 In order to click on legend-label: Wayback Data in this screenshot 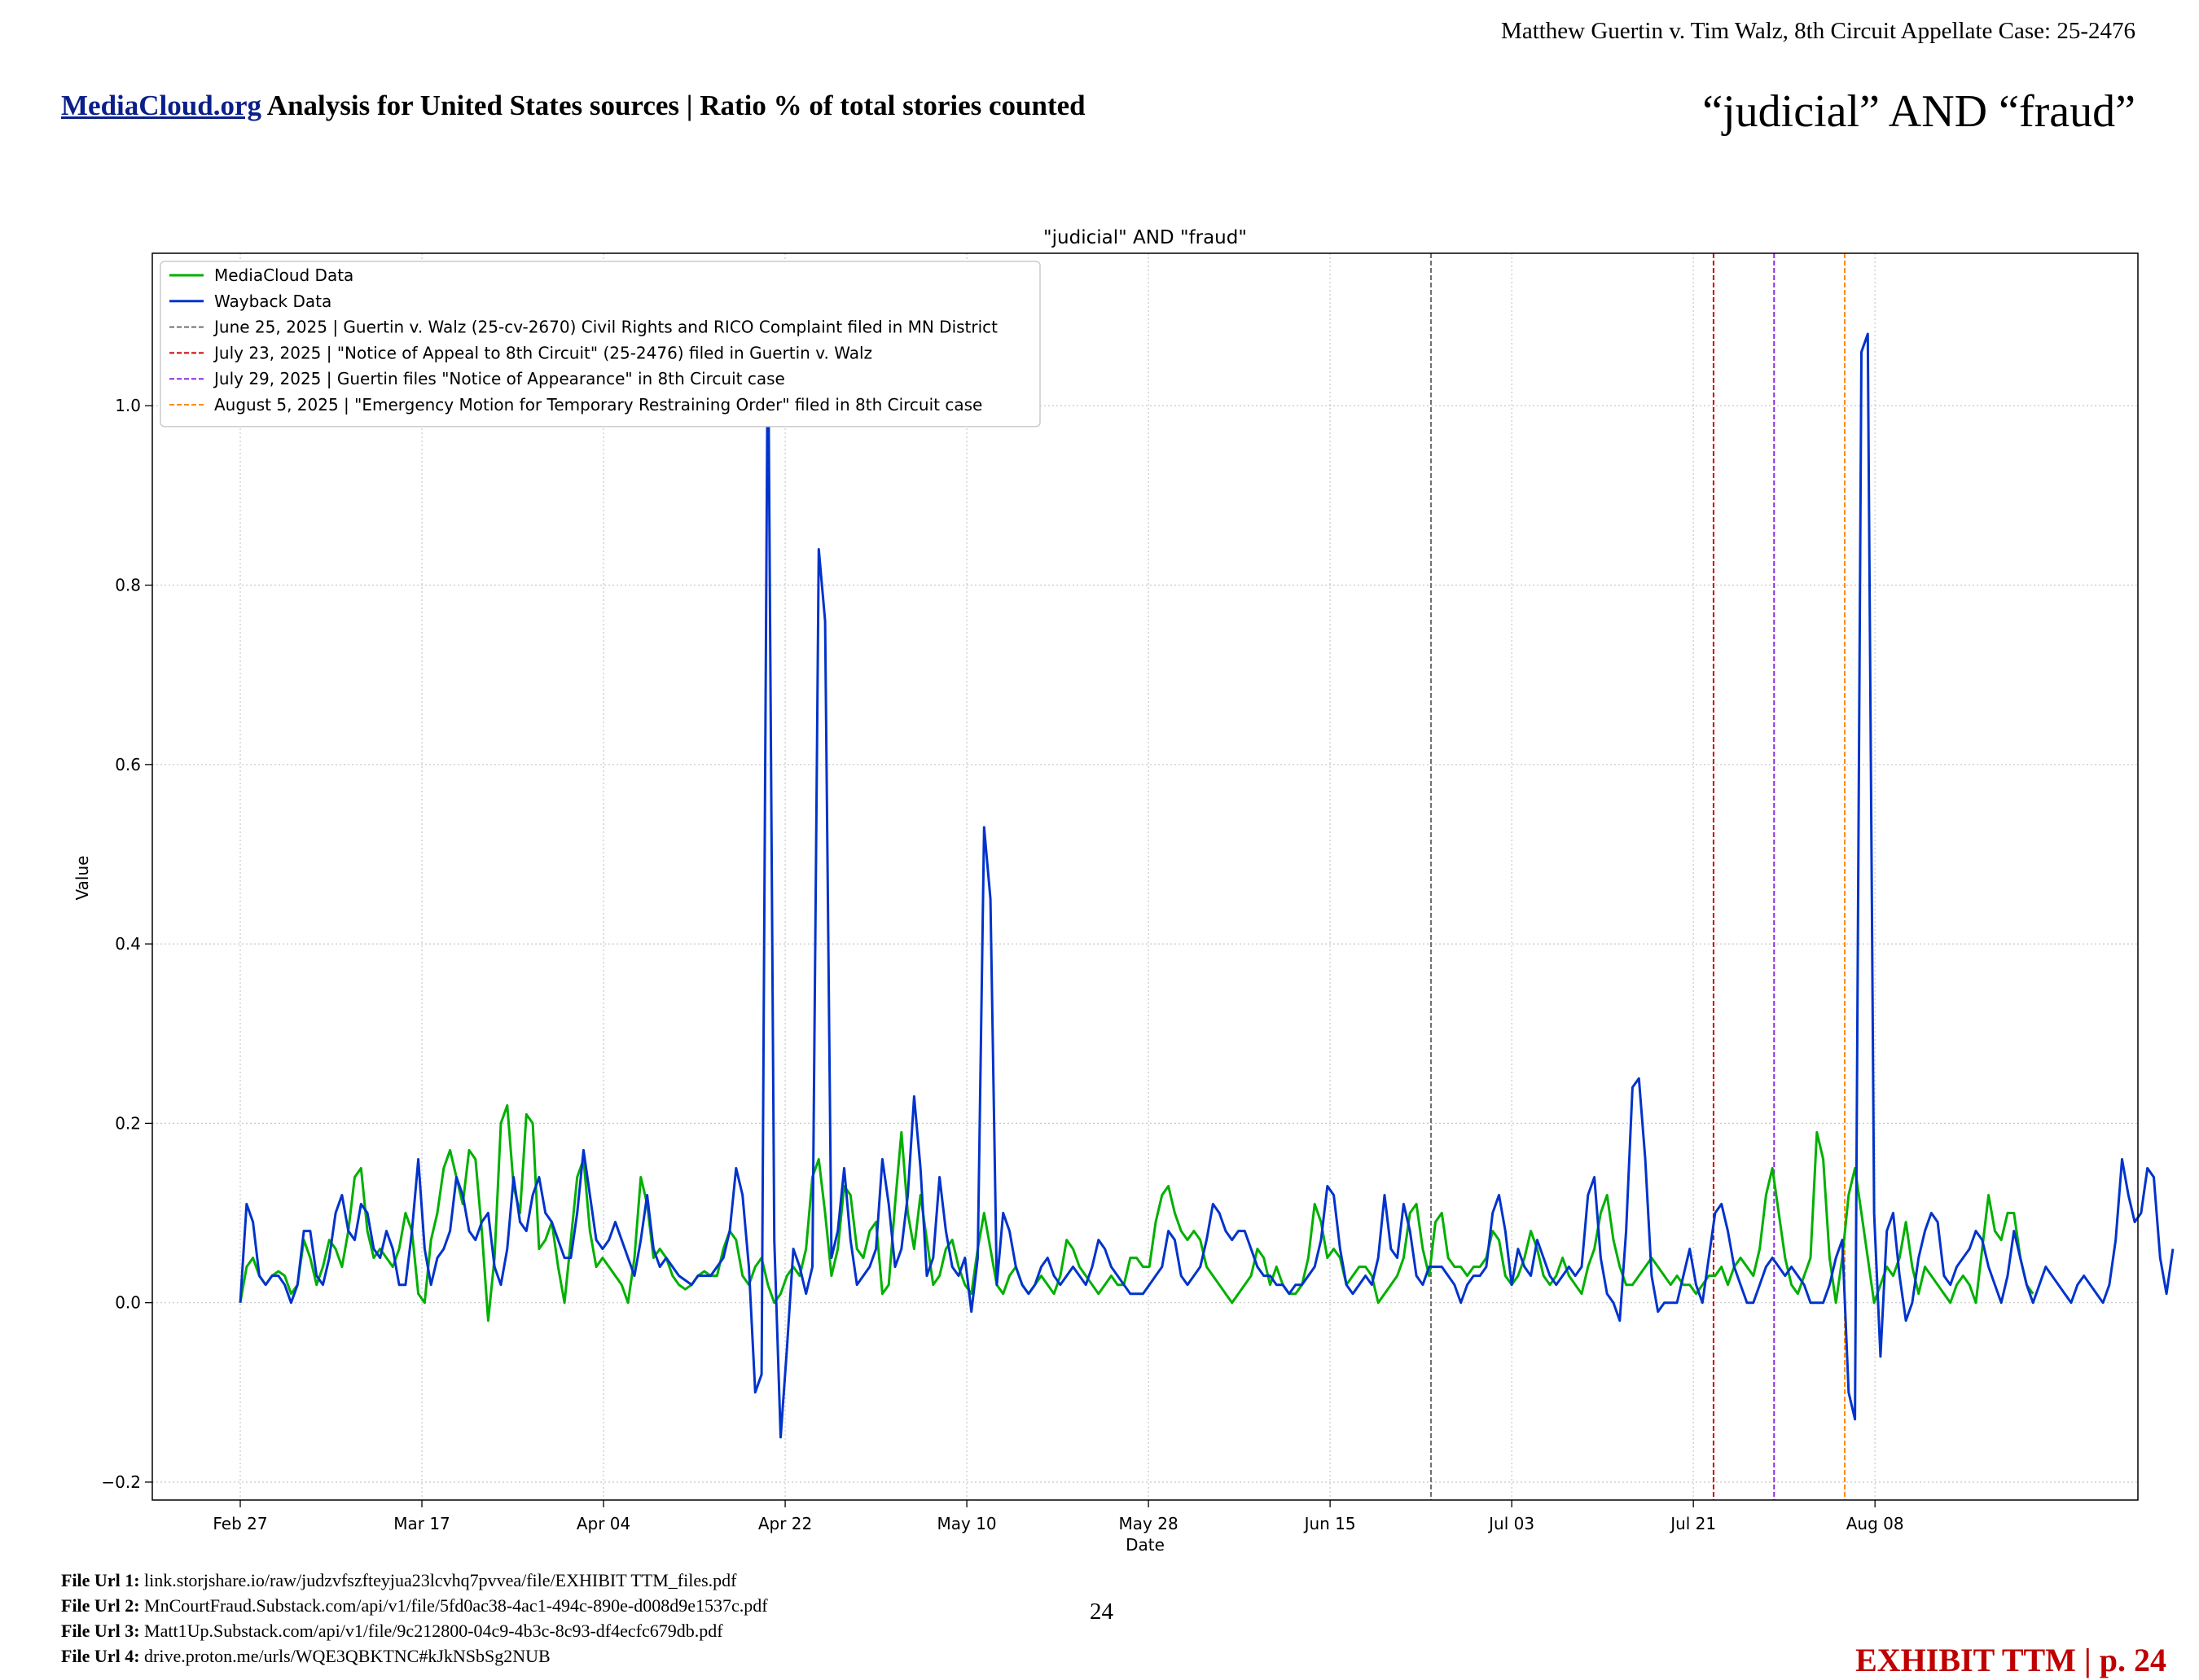, I will do `click(272, 302)`.